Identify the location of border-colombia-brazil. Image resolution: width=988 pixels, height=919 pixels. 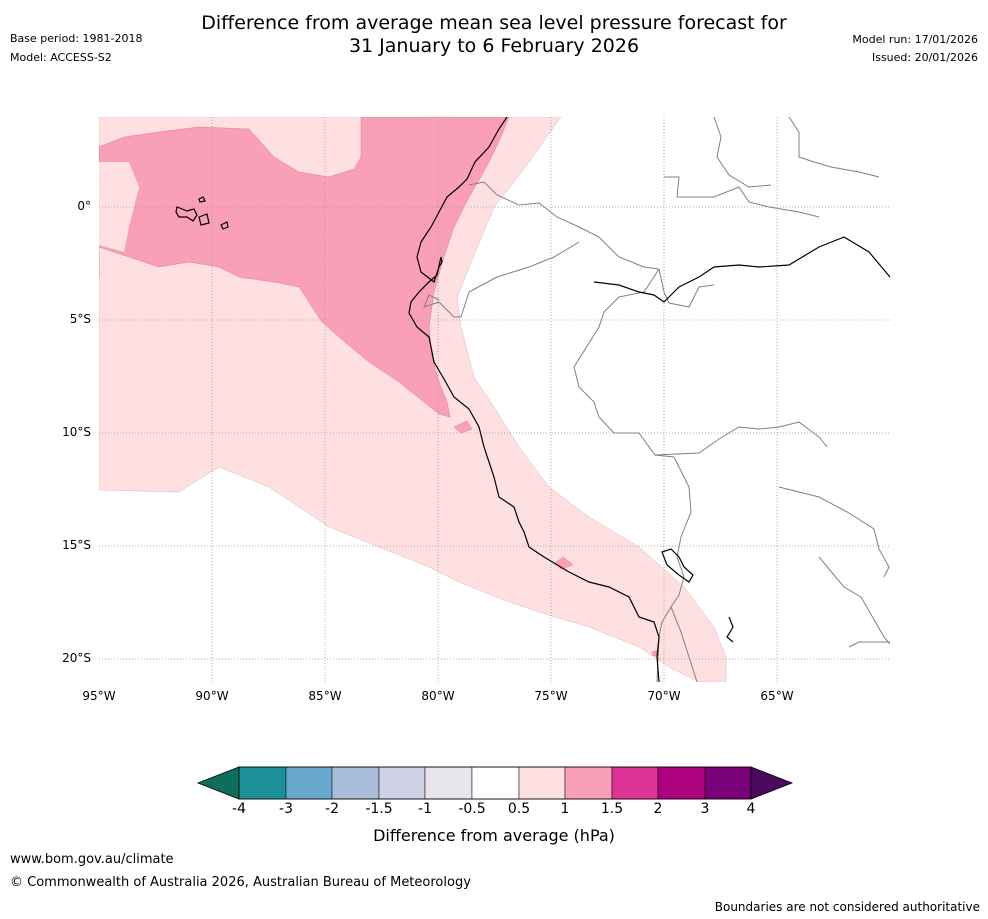
(686, 288).